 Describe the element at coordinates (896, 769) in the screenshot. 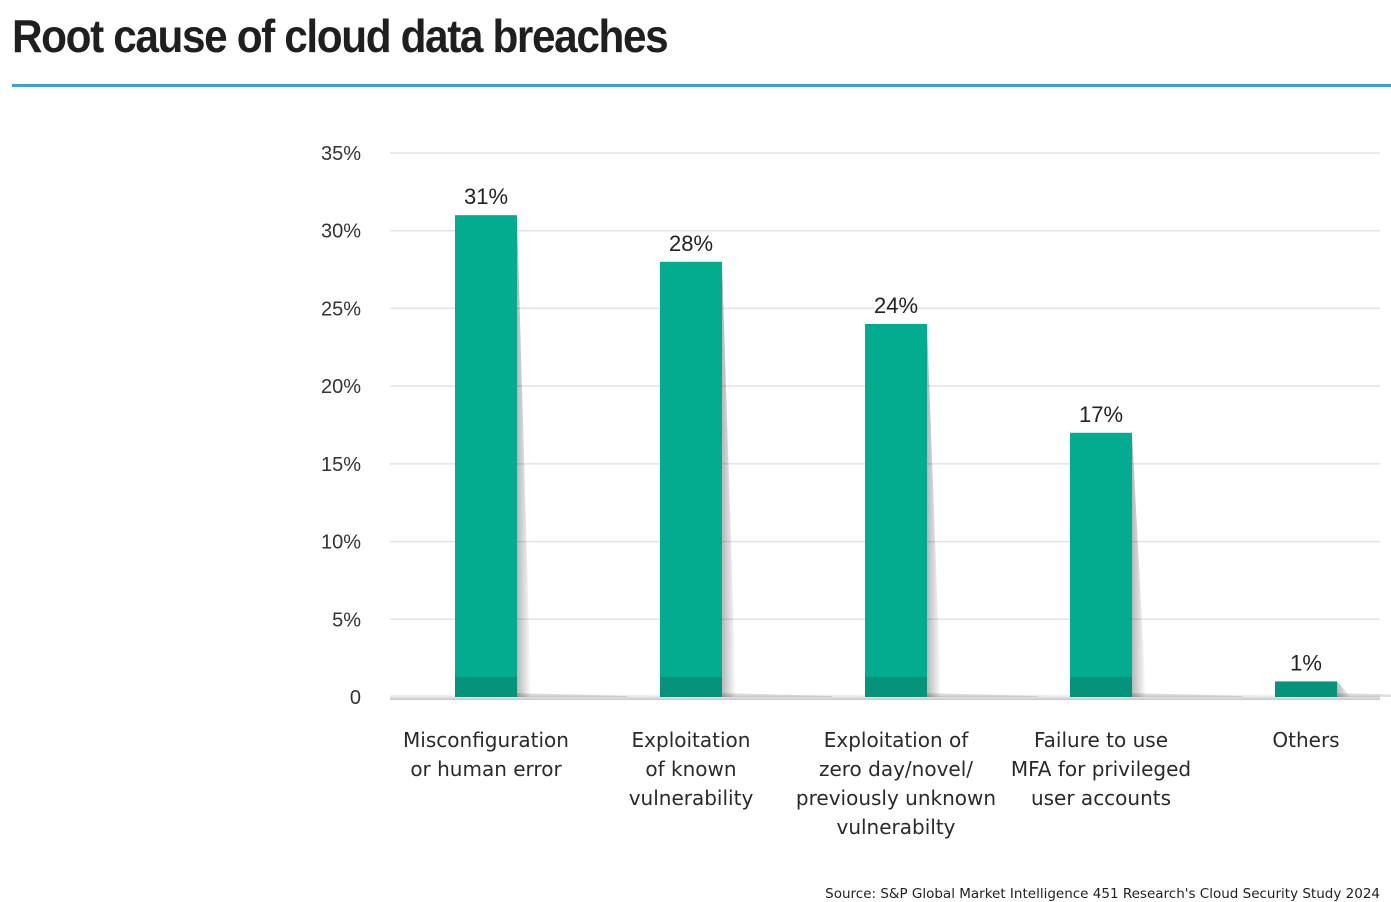

I see `x-tick-label: zero day/novel/` at that location.